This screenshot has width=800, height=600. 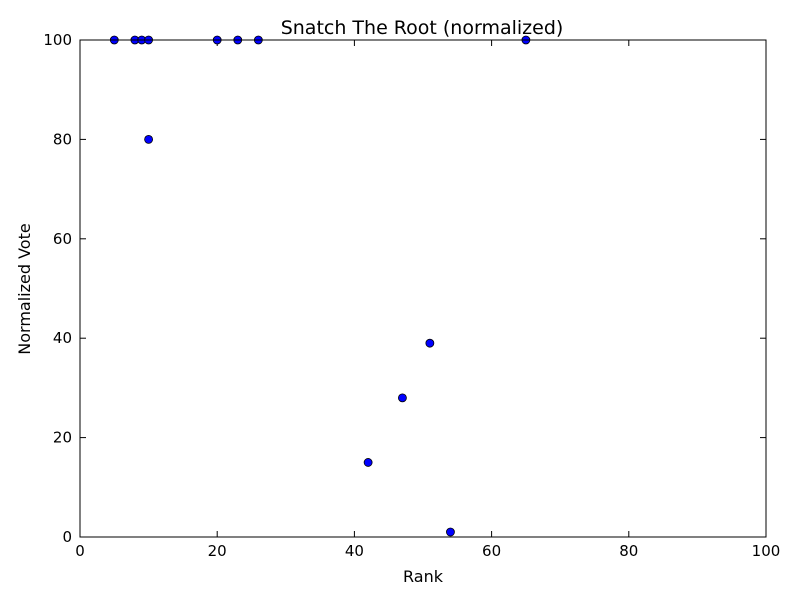 I want to click on y-tick-label: 40, so click(x=62, y=338).